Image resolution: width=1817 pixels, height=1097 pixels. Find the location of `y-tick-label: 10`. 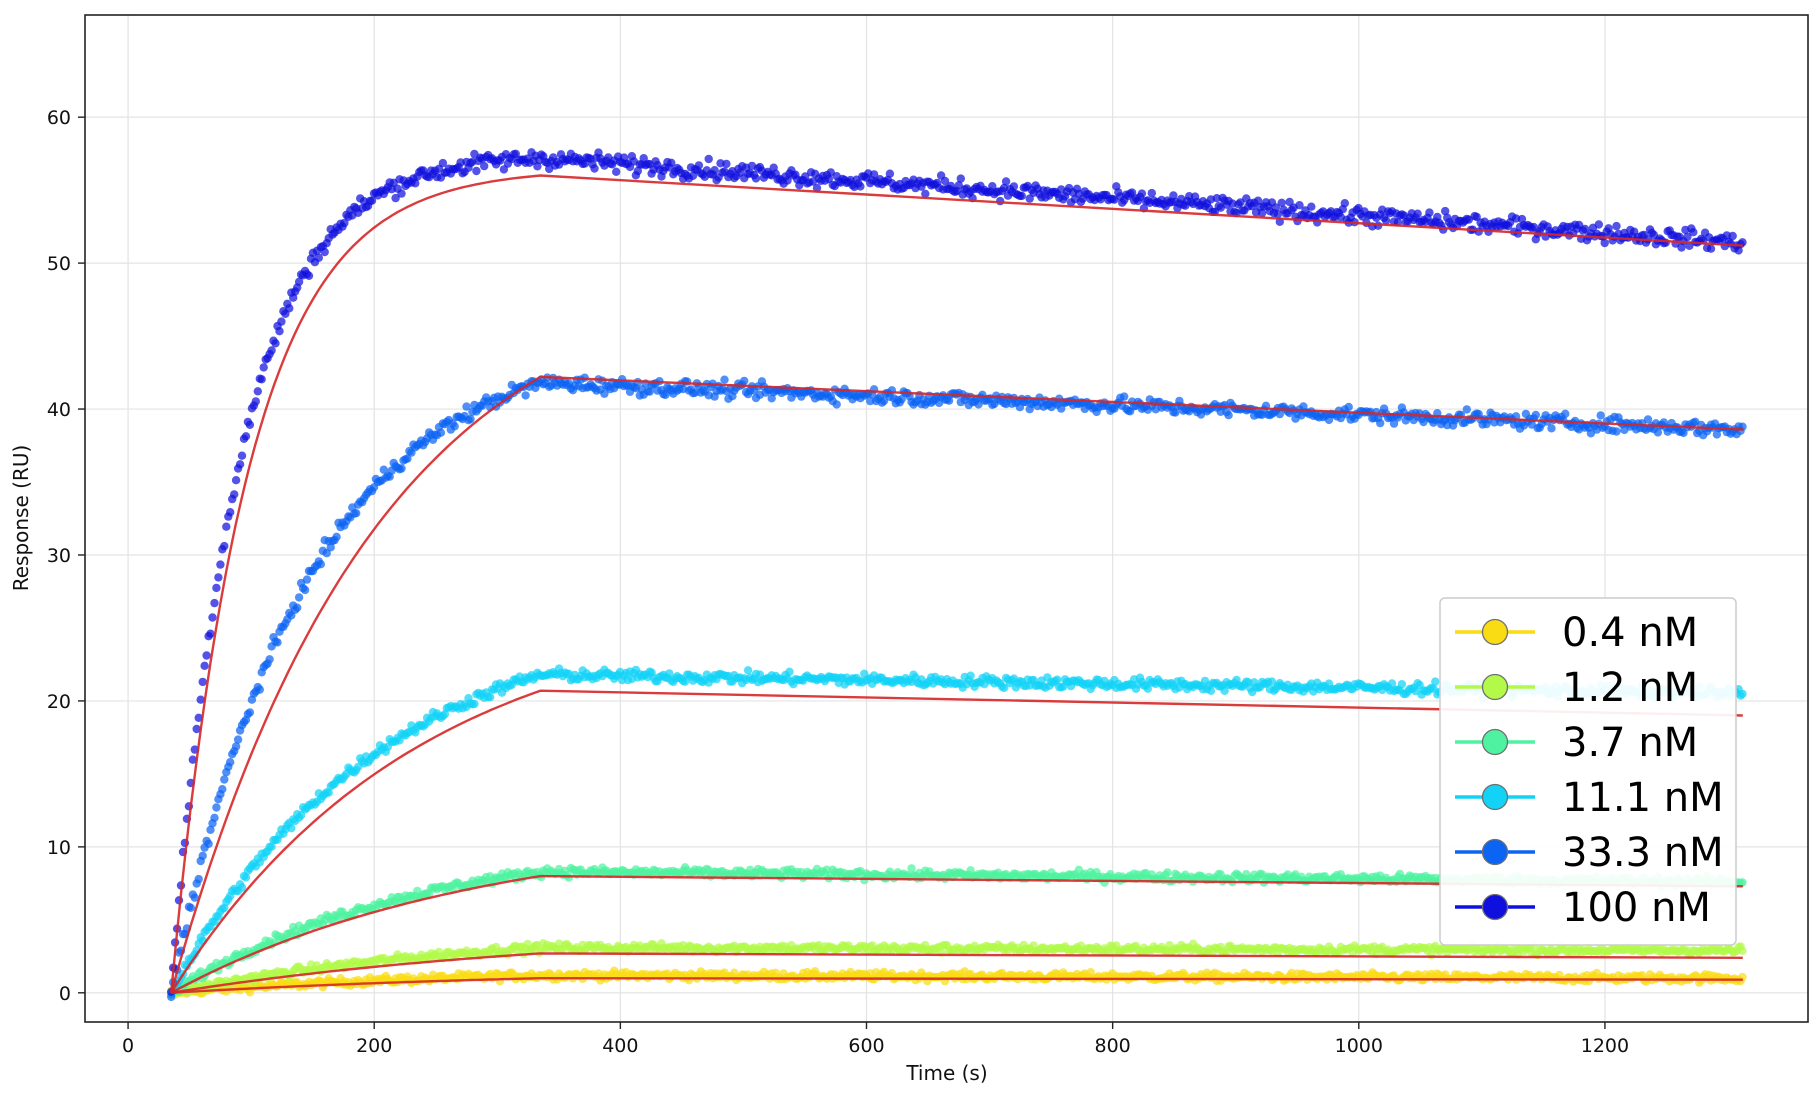

y-tick-label: 10 is located at coordinates (59, 848).